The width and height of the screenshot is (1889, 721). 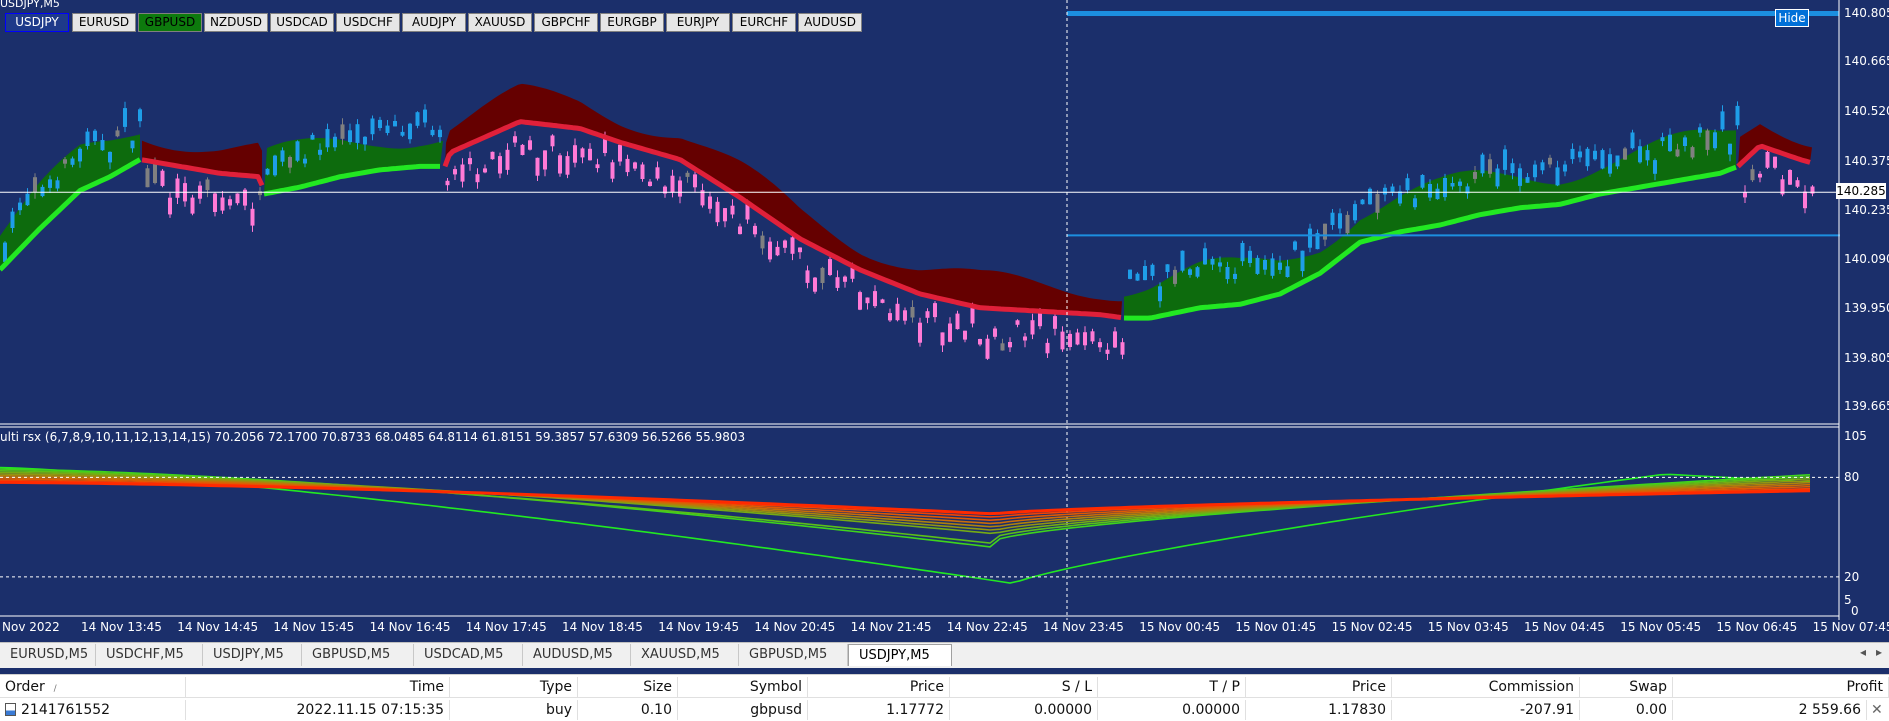 I want to click on tab-xauusd-m5: XAUUSD,M5, so click(x=685, y=655).